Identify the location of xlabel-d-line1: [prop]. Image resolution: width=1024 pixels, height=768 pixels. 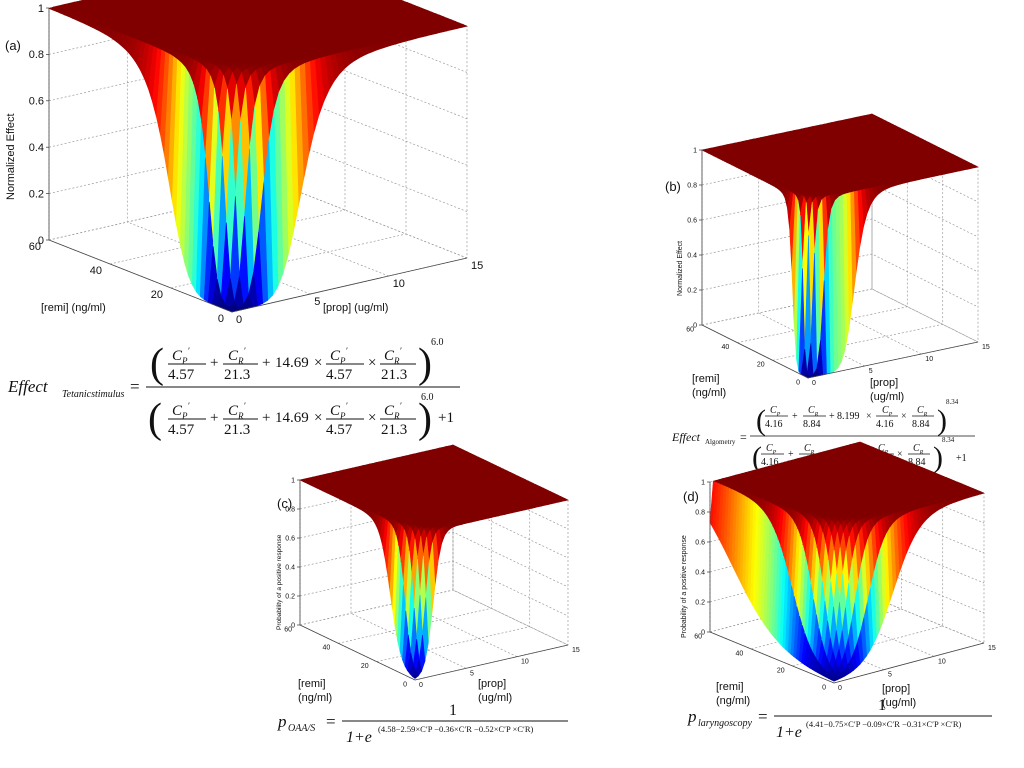
(896, 689).